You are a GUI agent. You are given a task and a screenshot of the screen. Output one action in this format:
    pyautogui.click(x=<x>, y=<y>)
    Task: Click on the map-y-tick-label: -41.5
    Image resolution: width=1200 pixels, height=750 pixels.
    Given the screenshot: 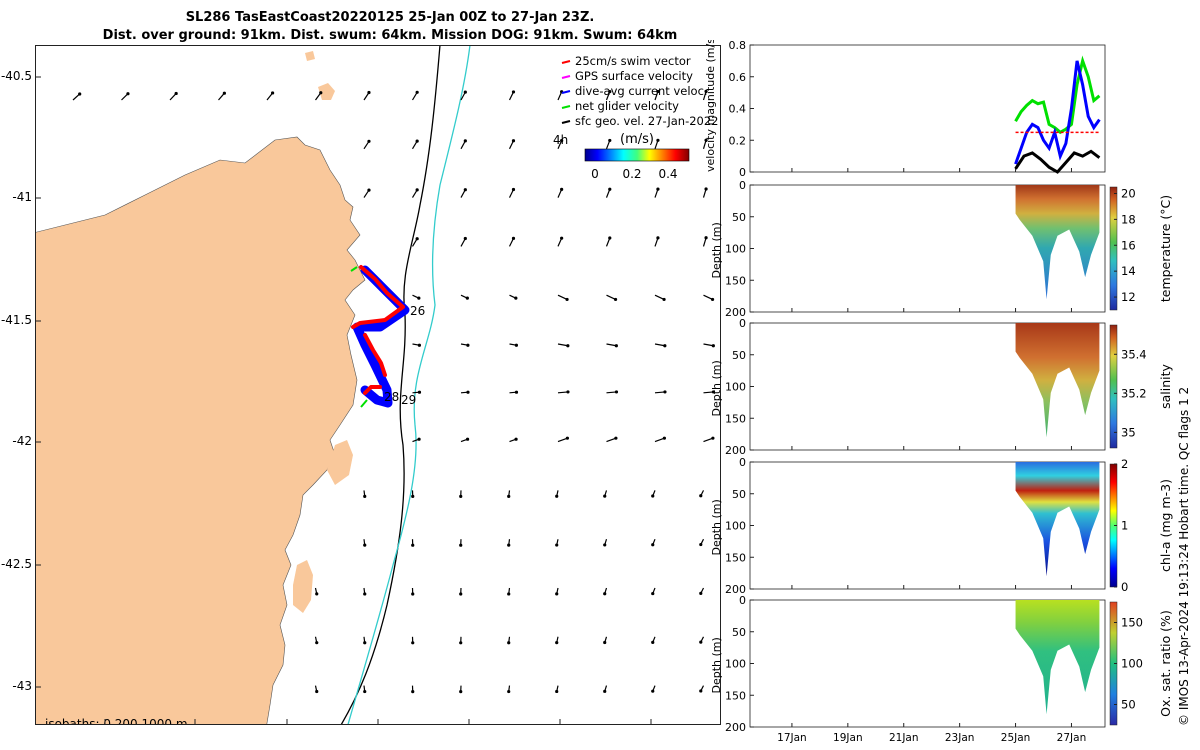 What is the action you would take?
    pyautogui.click(x=16, y=320)
    